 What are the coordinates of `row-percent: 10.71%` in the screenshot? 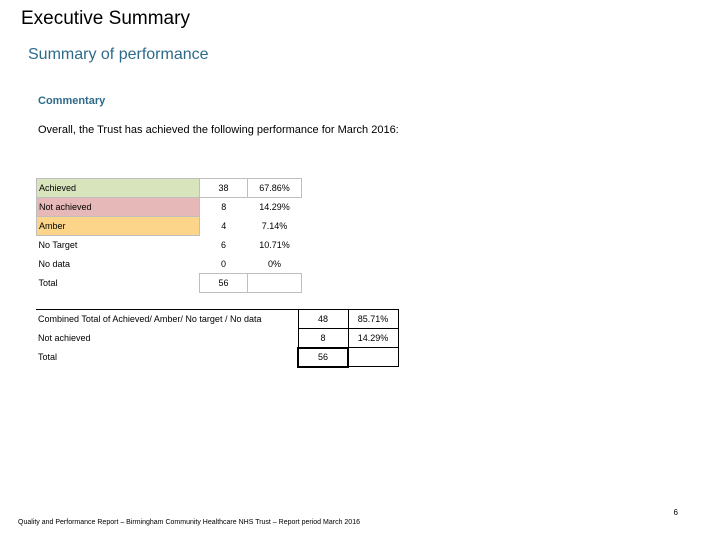 It's located at (274, 245).